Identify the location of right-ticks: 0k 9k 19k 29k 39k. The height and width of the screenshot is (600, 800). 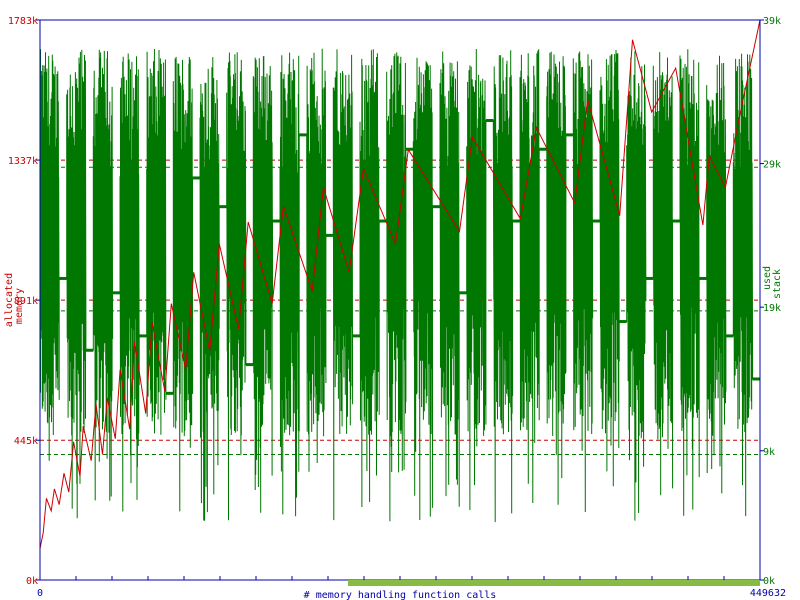
(770, 301).